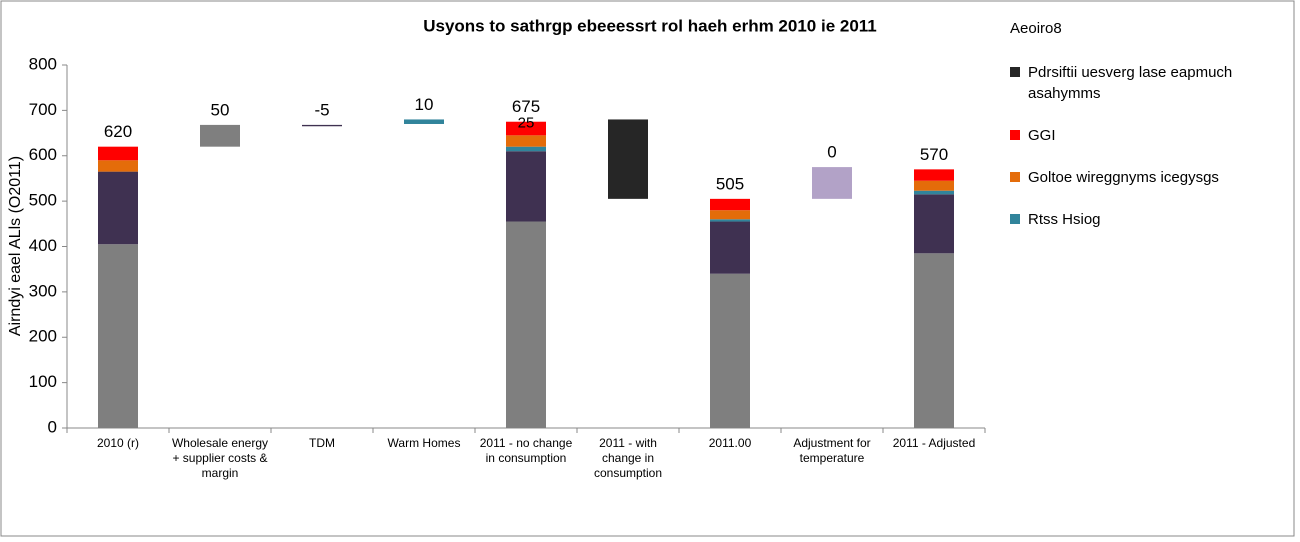  I want to click on x-tick-label: 2011 - with change in consumption, so click(628, 458).